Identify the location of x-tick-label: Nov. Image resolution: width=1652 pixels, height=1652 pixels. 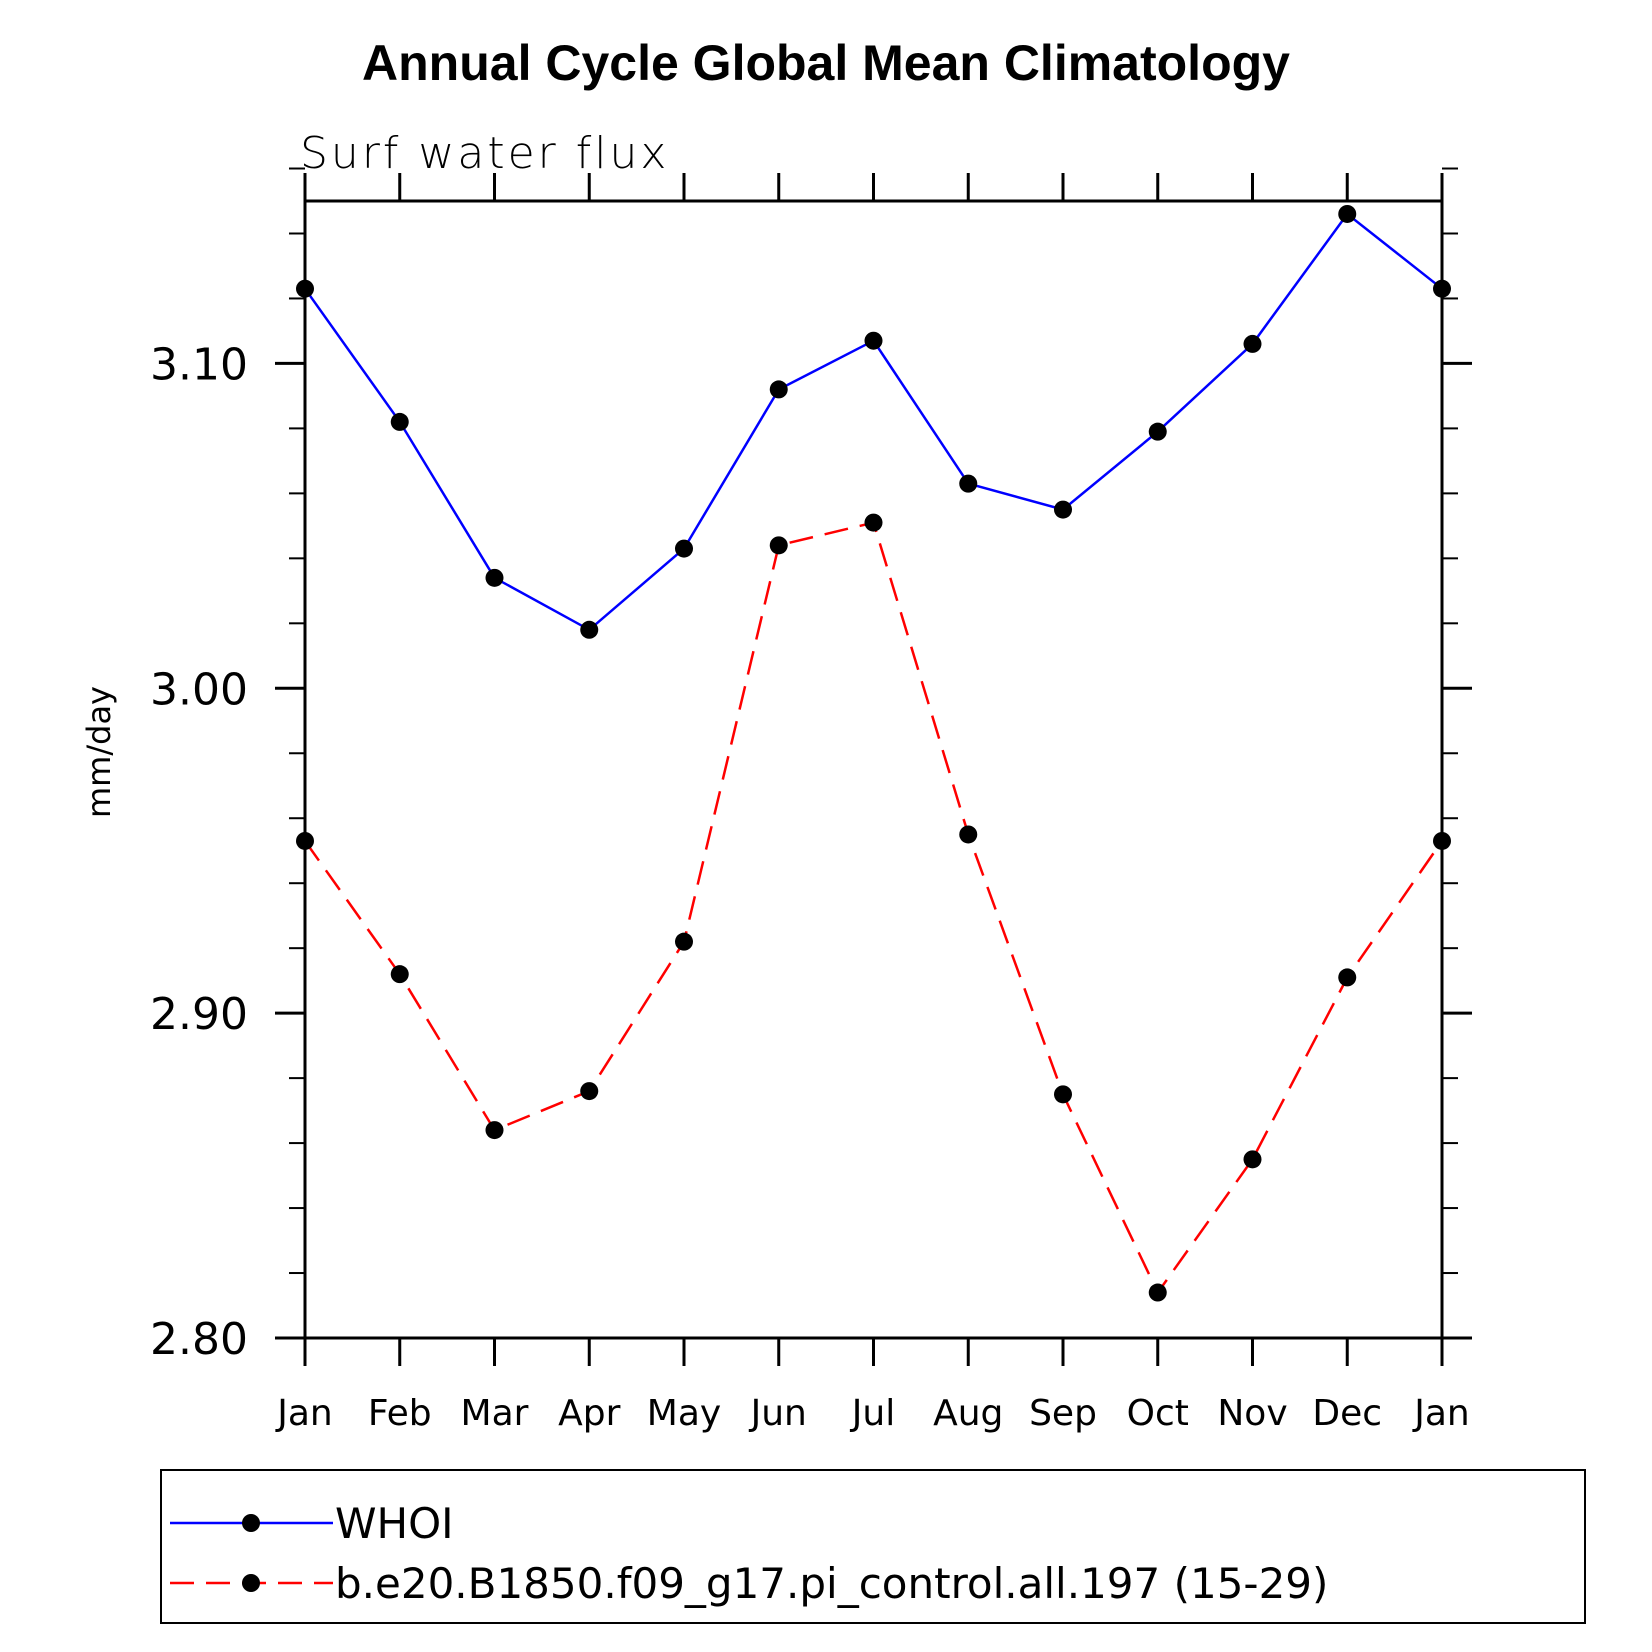
(1252, 1413).